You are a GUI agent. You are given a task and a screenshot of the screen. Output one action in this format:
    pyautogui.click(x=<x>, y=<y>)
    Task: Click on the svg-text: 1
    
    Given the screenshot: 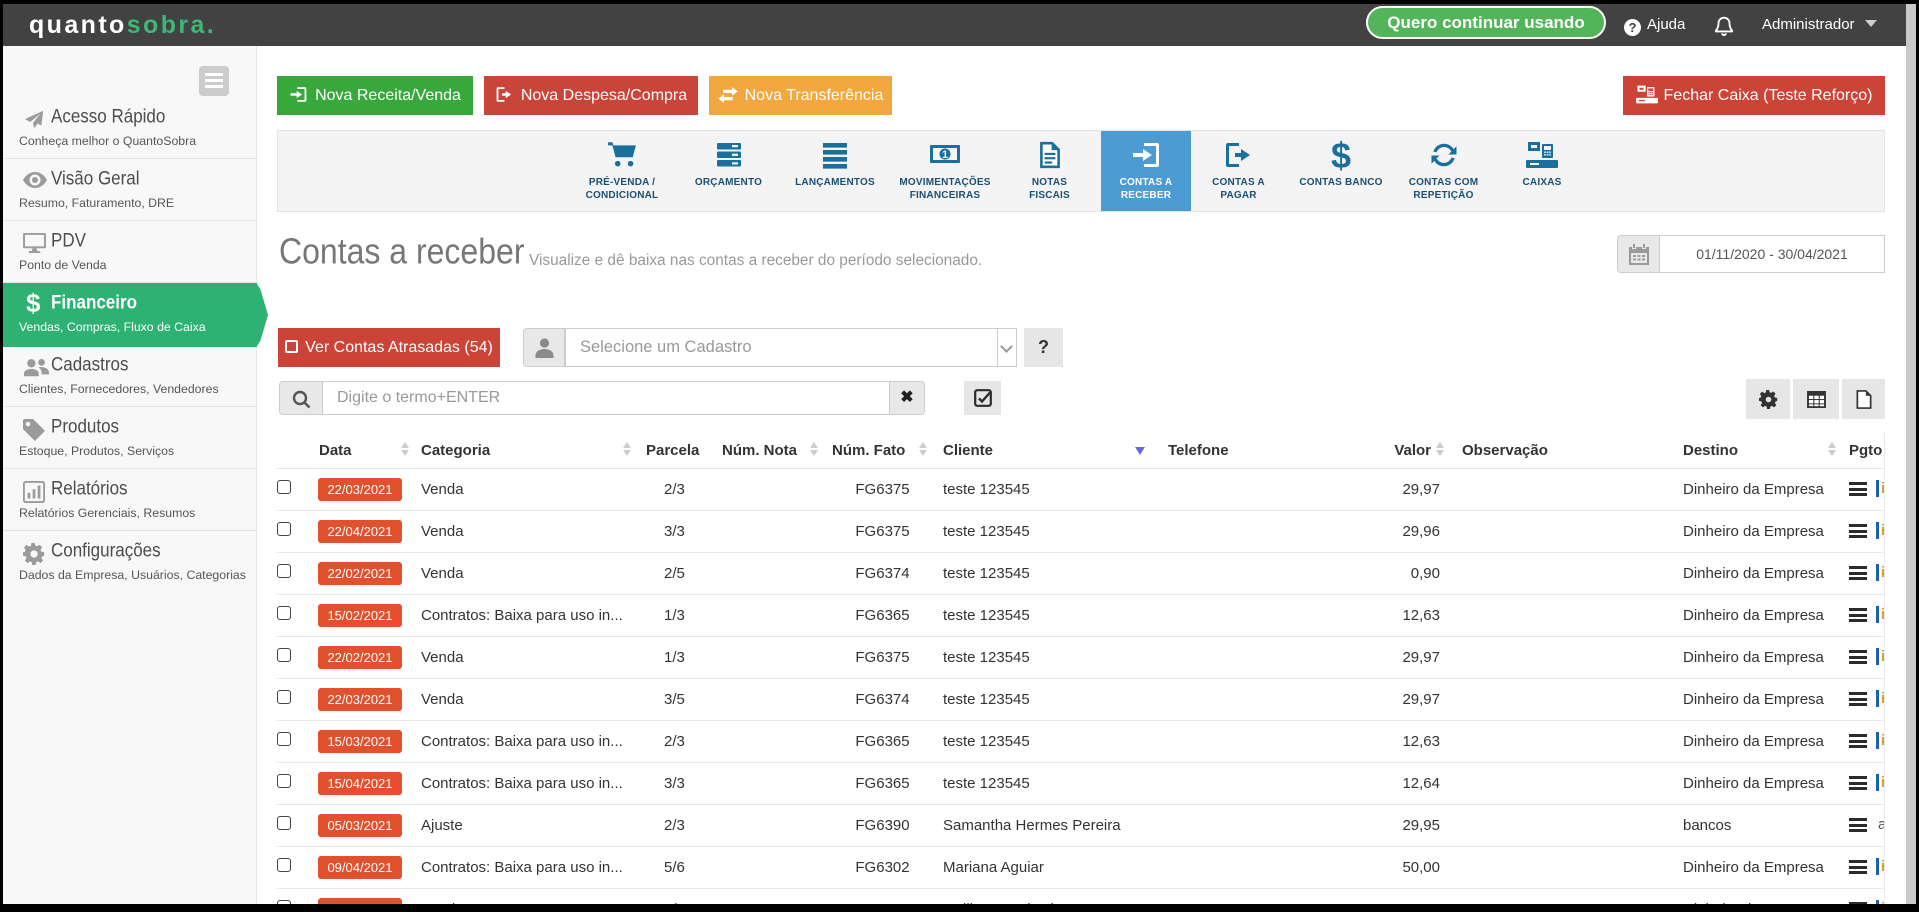 What is the action you would take?
    pyautogui.click(x=945, y=155)
    